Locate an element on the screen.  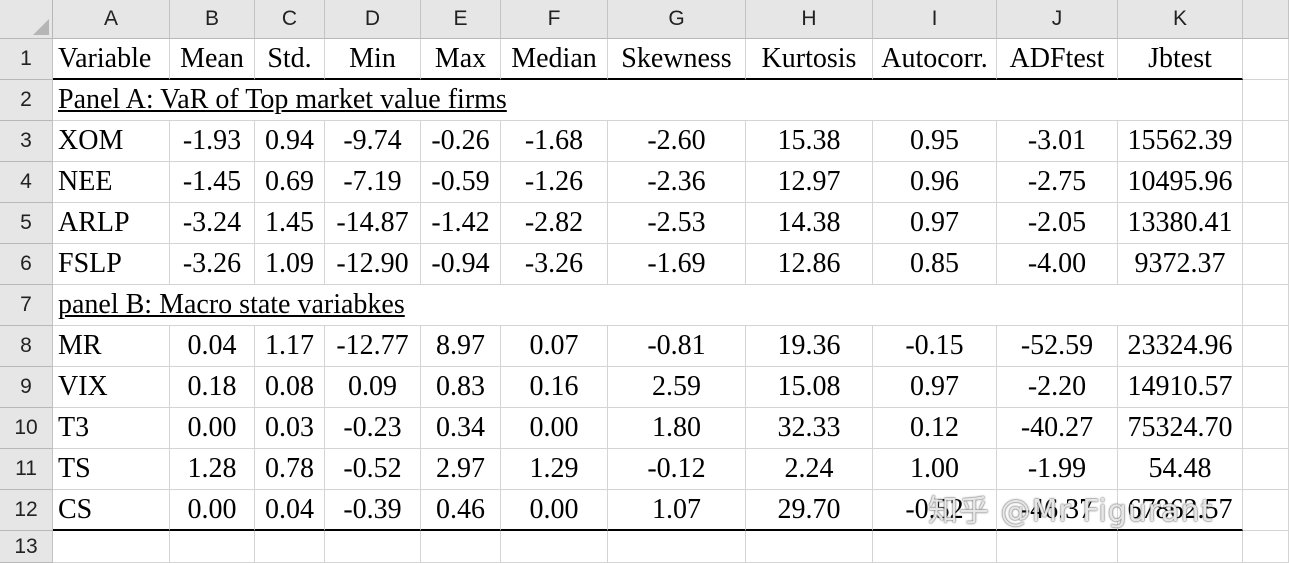
value-cell: -2.82 is located at coordinates (554, 223).